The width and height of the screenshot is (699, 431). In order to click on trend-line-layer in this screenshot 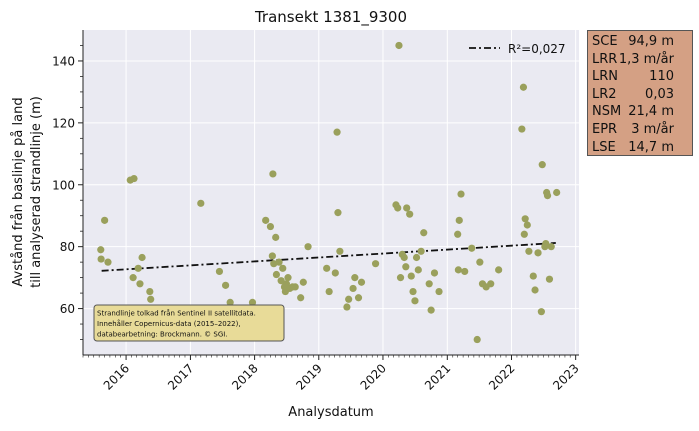, I will do `click(328, 257)`.